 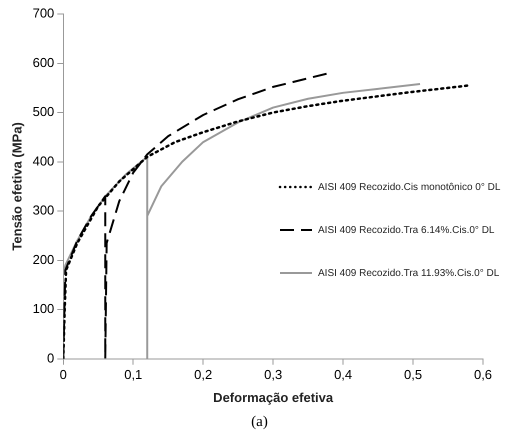 What do you see at coordinates (43, 112) in the screenshot?
I see `y-tick-label: 500` at bounding box center [43, 112].